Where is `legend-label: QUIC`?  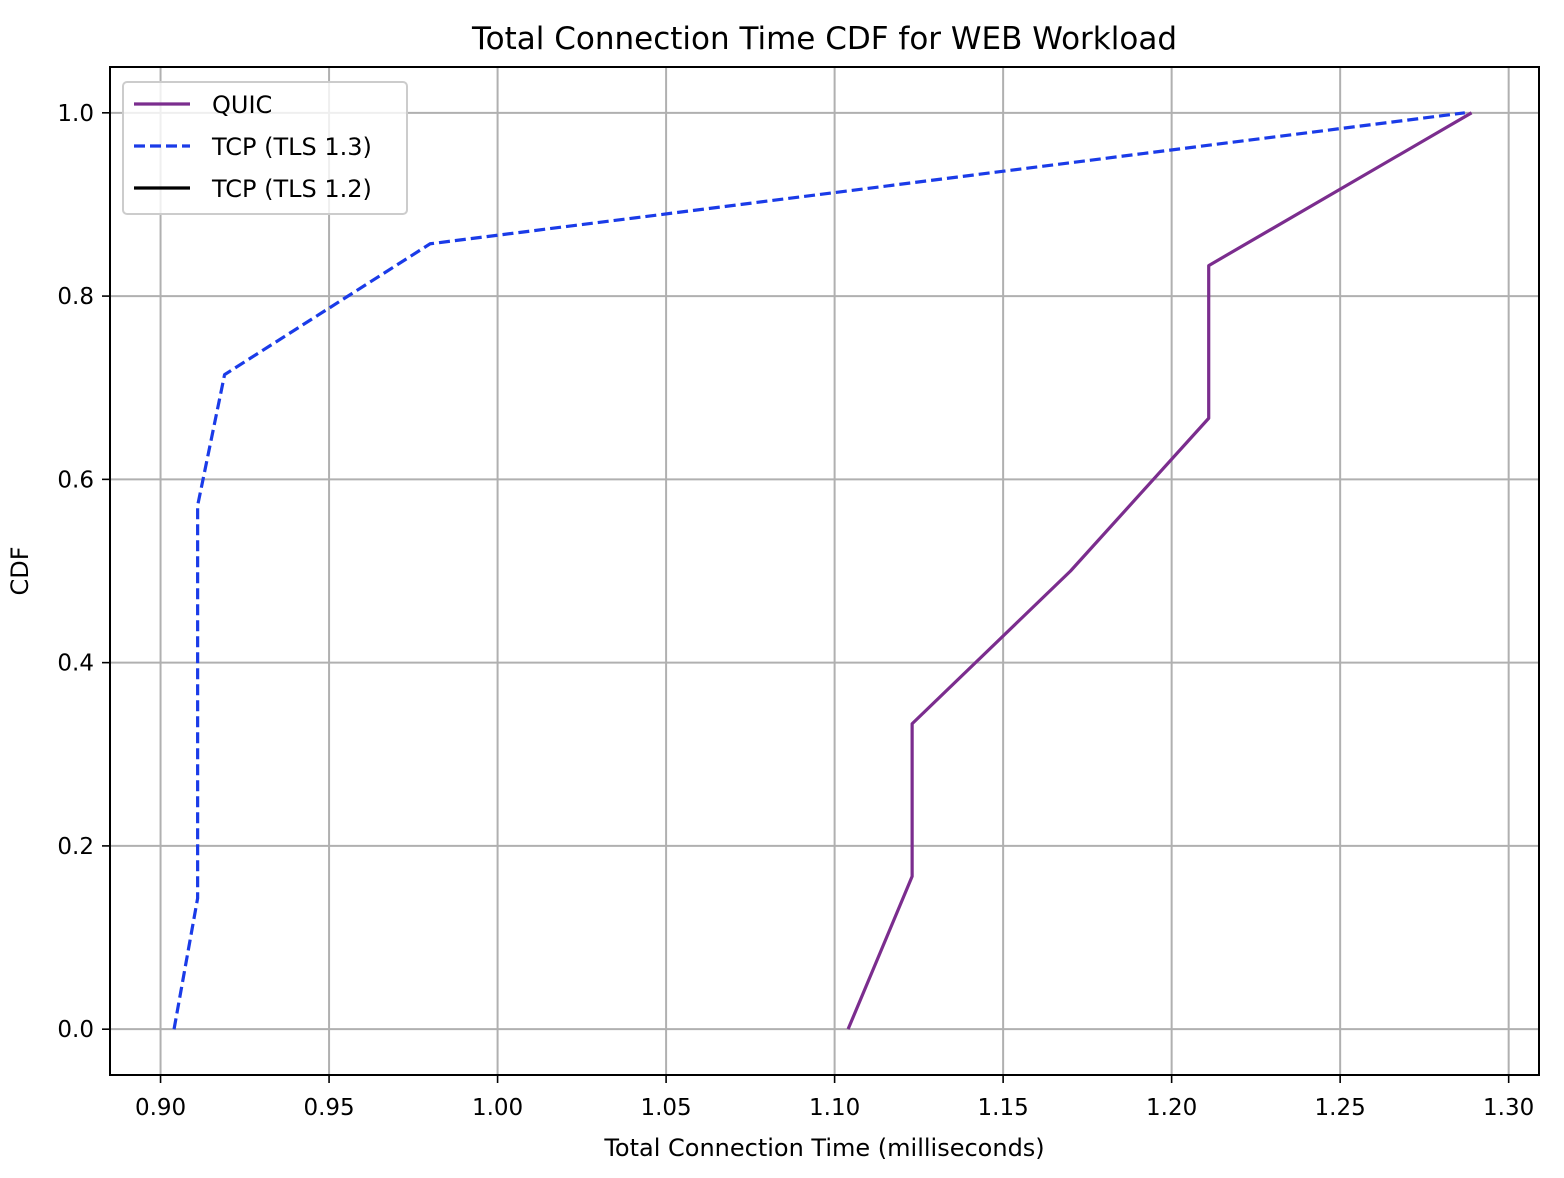
legend-label: QUIC is located at coordinates (242, 105).